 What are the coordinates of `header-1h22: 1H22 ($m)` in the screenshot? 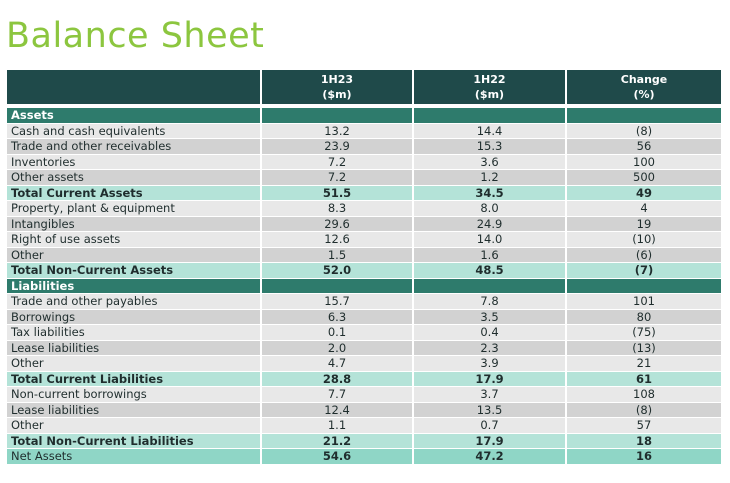 It's located at (490, 87).